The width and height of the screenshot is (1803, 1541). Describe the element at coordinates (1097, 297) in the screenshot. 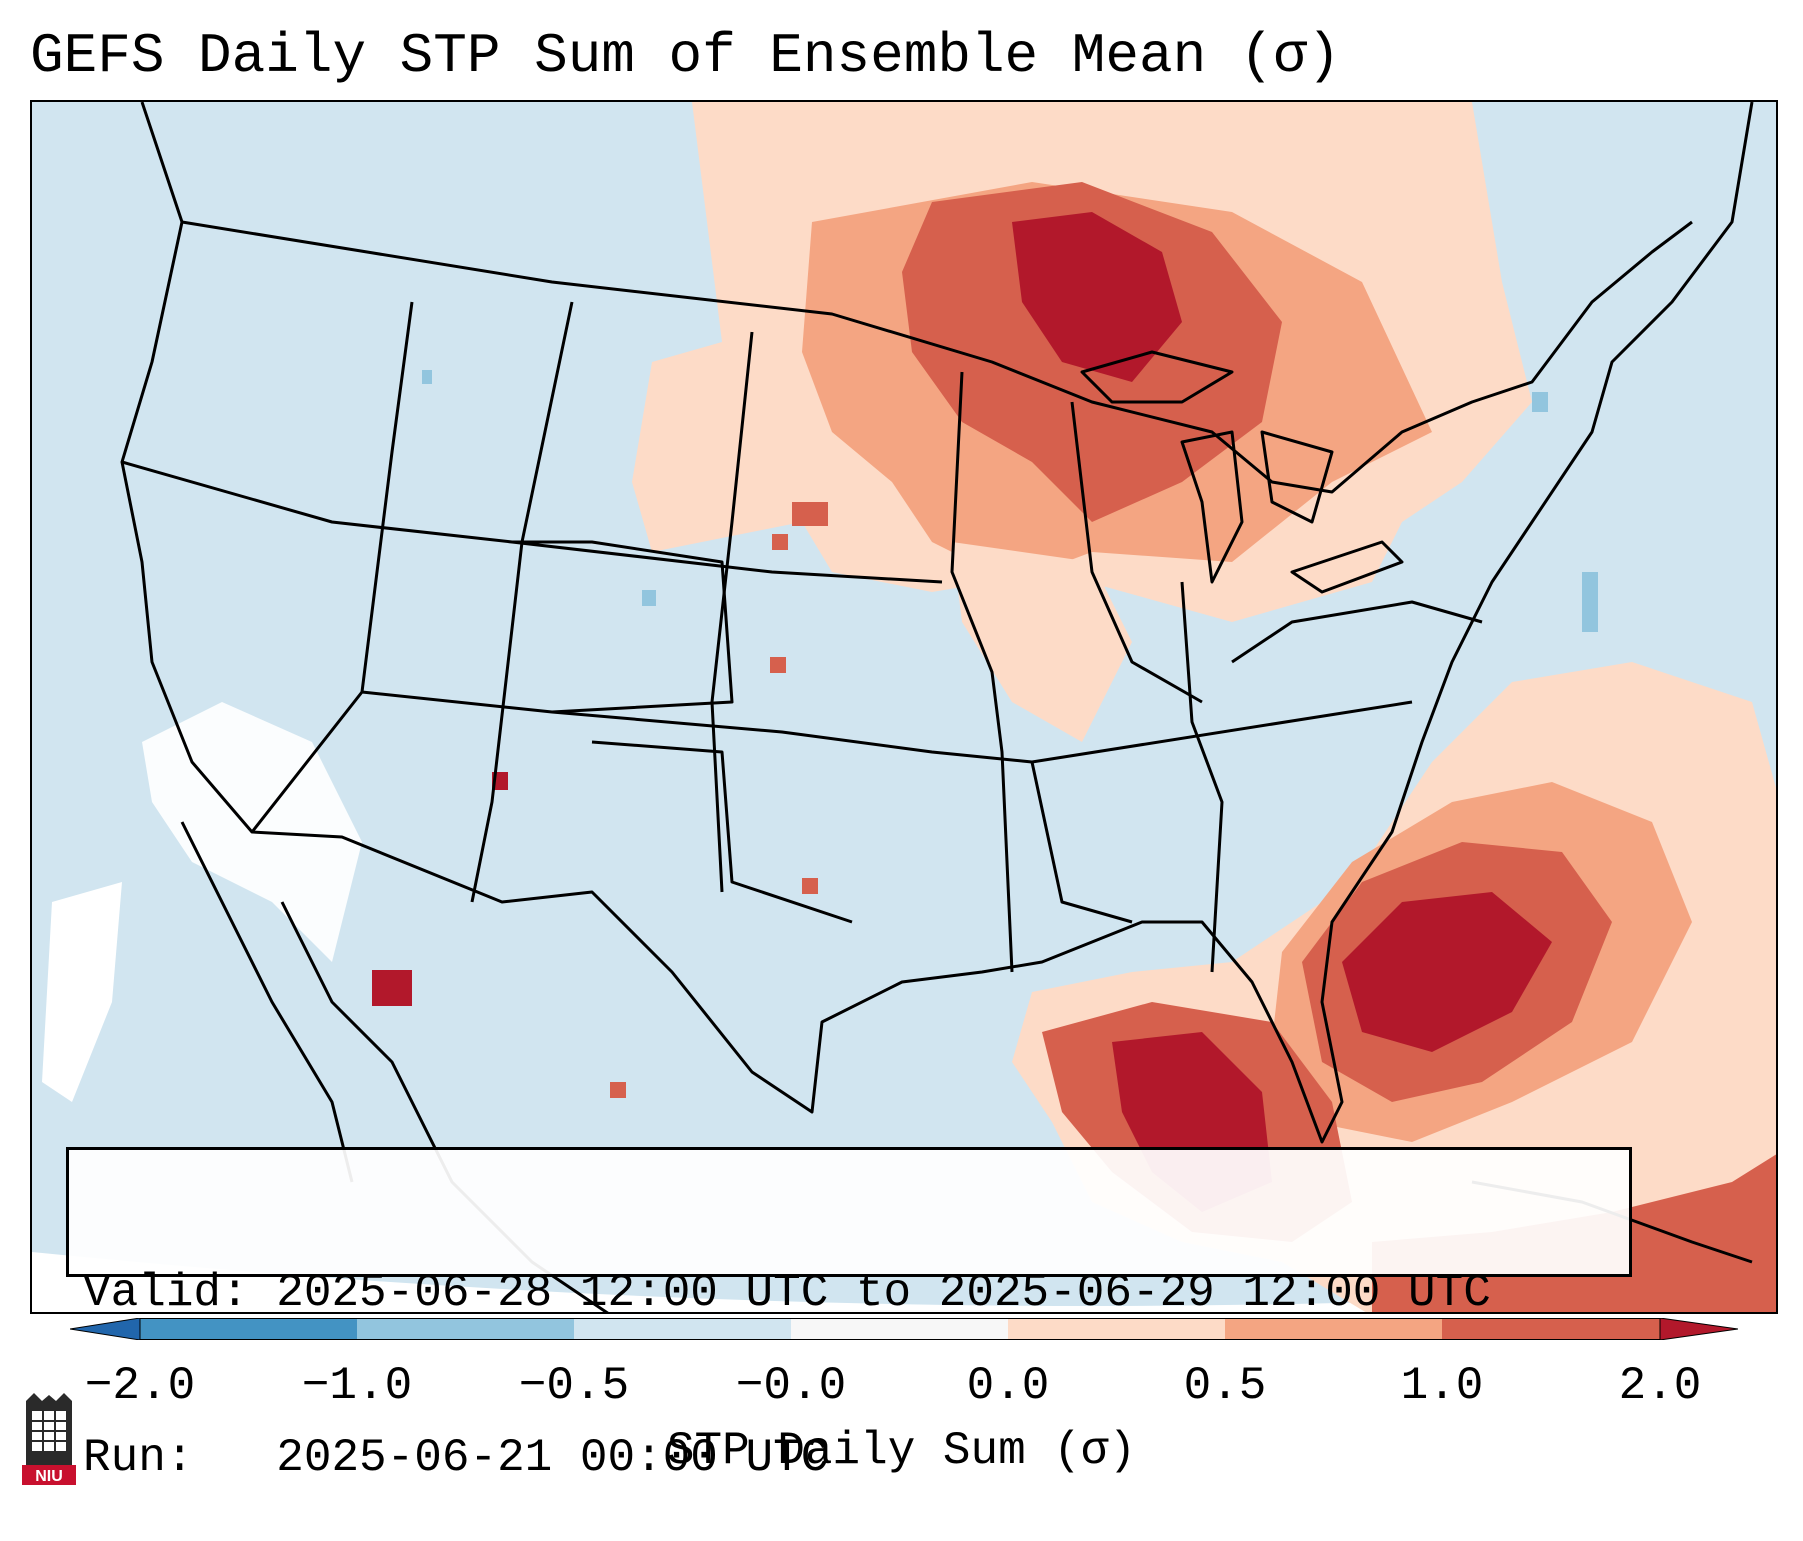

I see `anomaly-max-great-lakes` at that location.